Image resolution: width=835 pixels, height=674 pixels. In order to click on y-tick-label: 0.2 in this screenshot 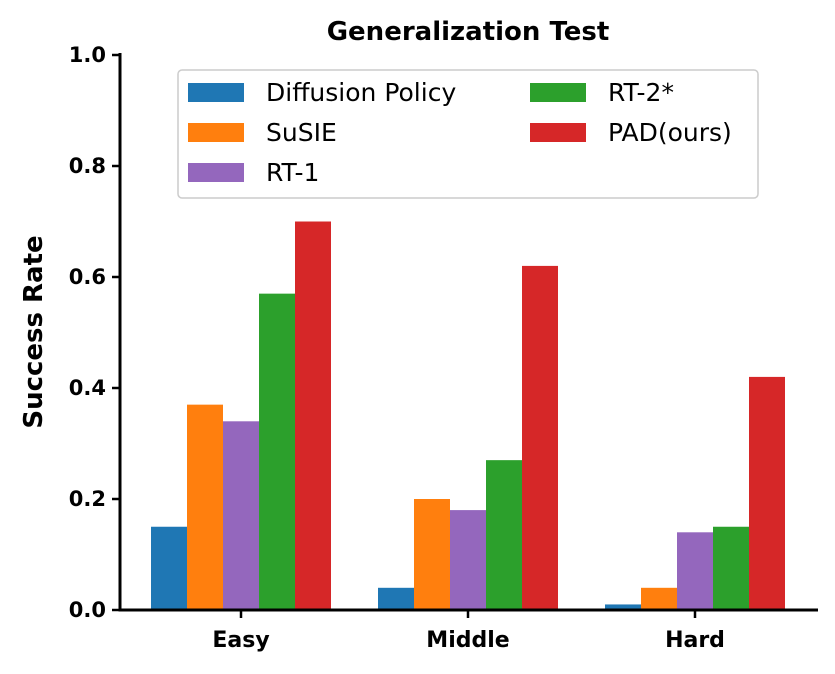, I will do `click(87, 499)`.